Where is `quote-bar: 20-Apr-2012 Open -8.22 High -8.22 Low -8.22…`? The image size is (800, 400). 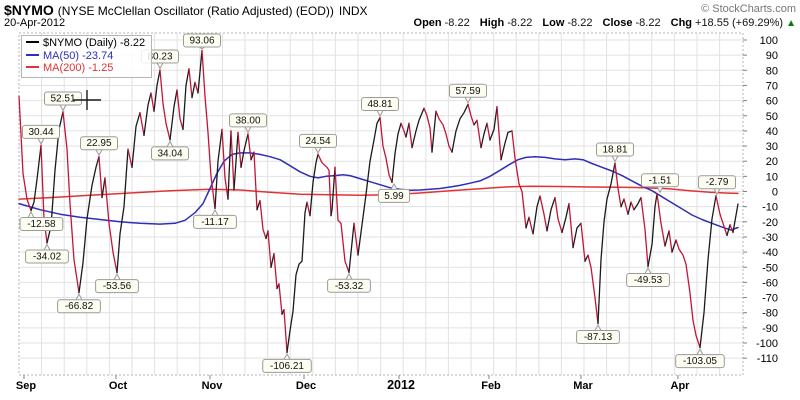
quote-bar: 20-Apr-2012 Open -8.22 High -8.22 Low -8.22… is located at coordinates (400, 24).